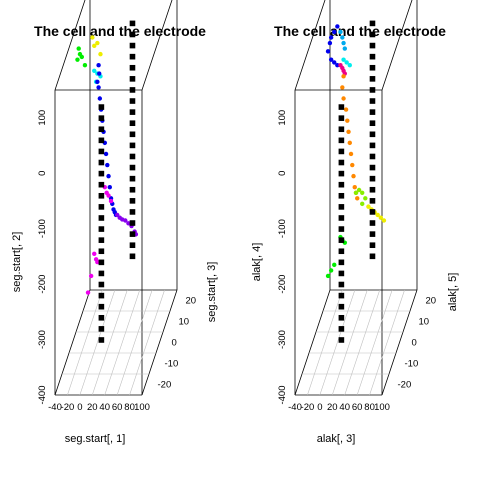 The width and height of the screenshot is (480, 480). What do you see at coordinates (412, 364) in the screenshot?
I see `z-tick-label: -10` at bounding box center [412, 364].